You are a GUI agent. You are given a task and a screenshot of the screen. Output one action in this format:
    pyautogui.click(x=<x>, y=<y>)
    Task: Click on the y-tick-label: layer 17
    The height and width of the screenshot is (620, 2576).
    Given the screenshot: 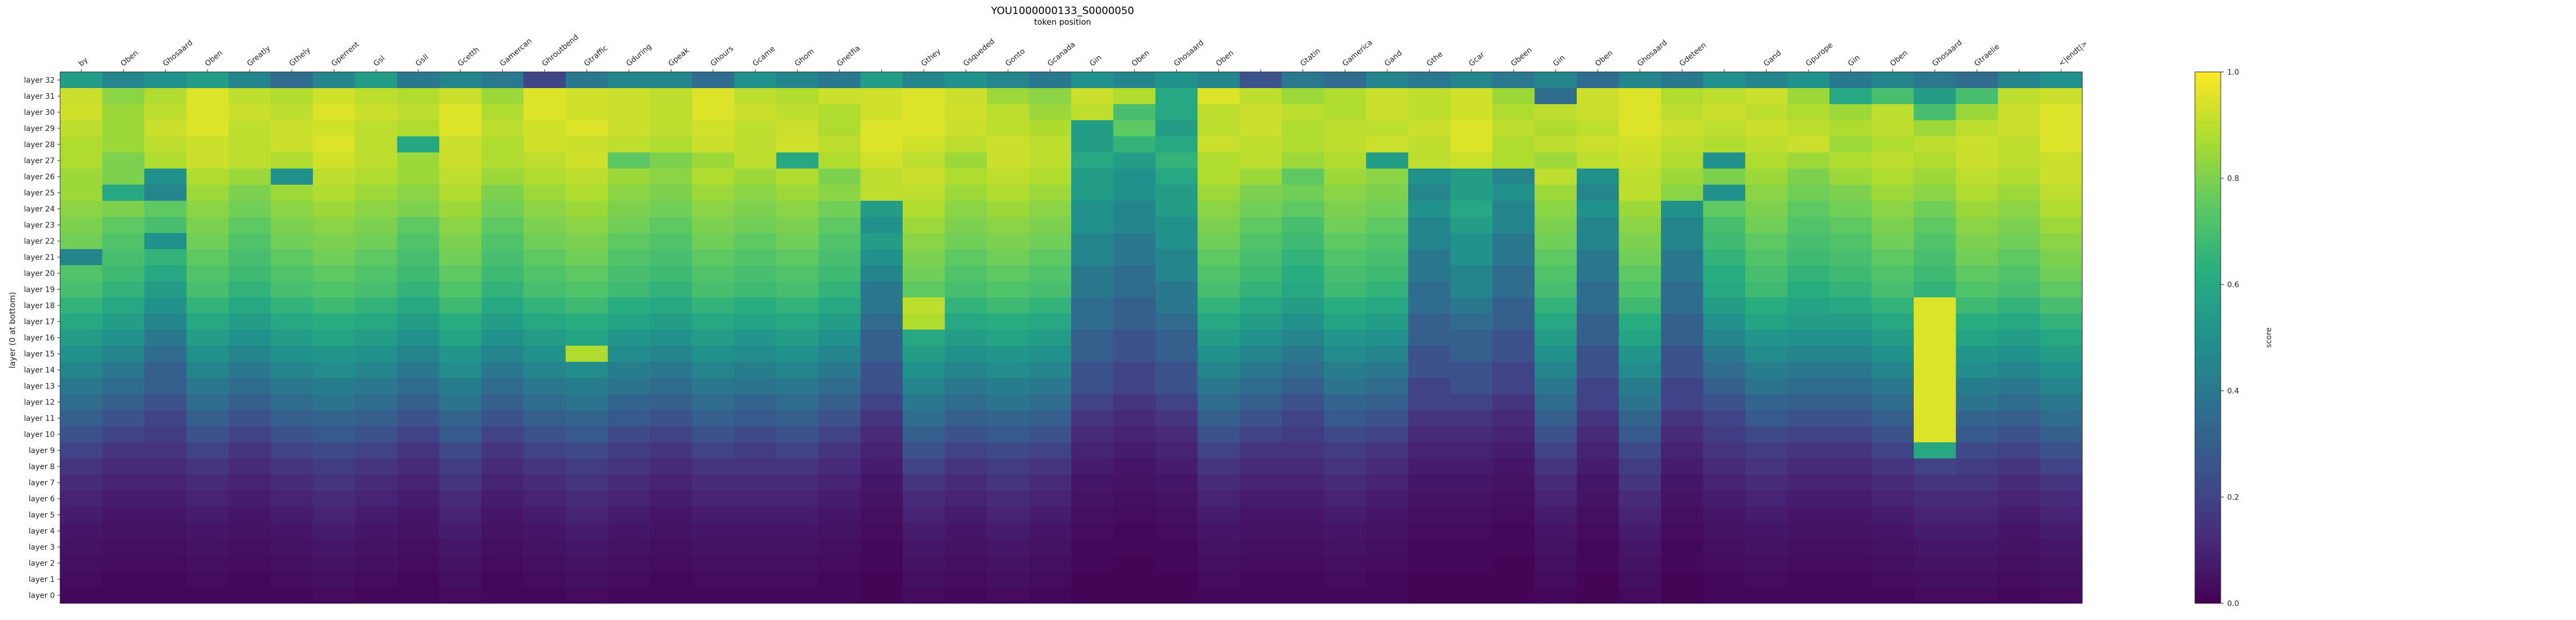 What is the action you would take?
    pyautogui.click(x=39, y=322)
    